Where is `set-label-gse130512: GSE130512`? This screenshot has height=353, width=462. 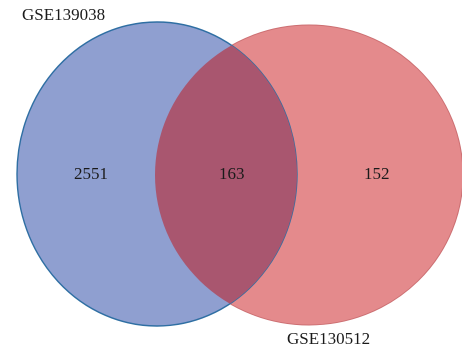
set-label-gse130512: GSE130512 is located at coordinates (328, 338).